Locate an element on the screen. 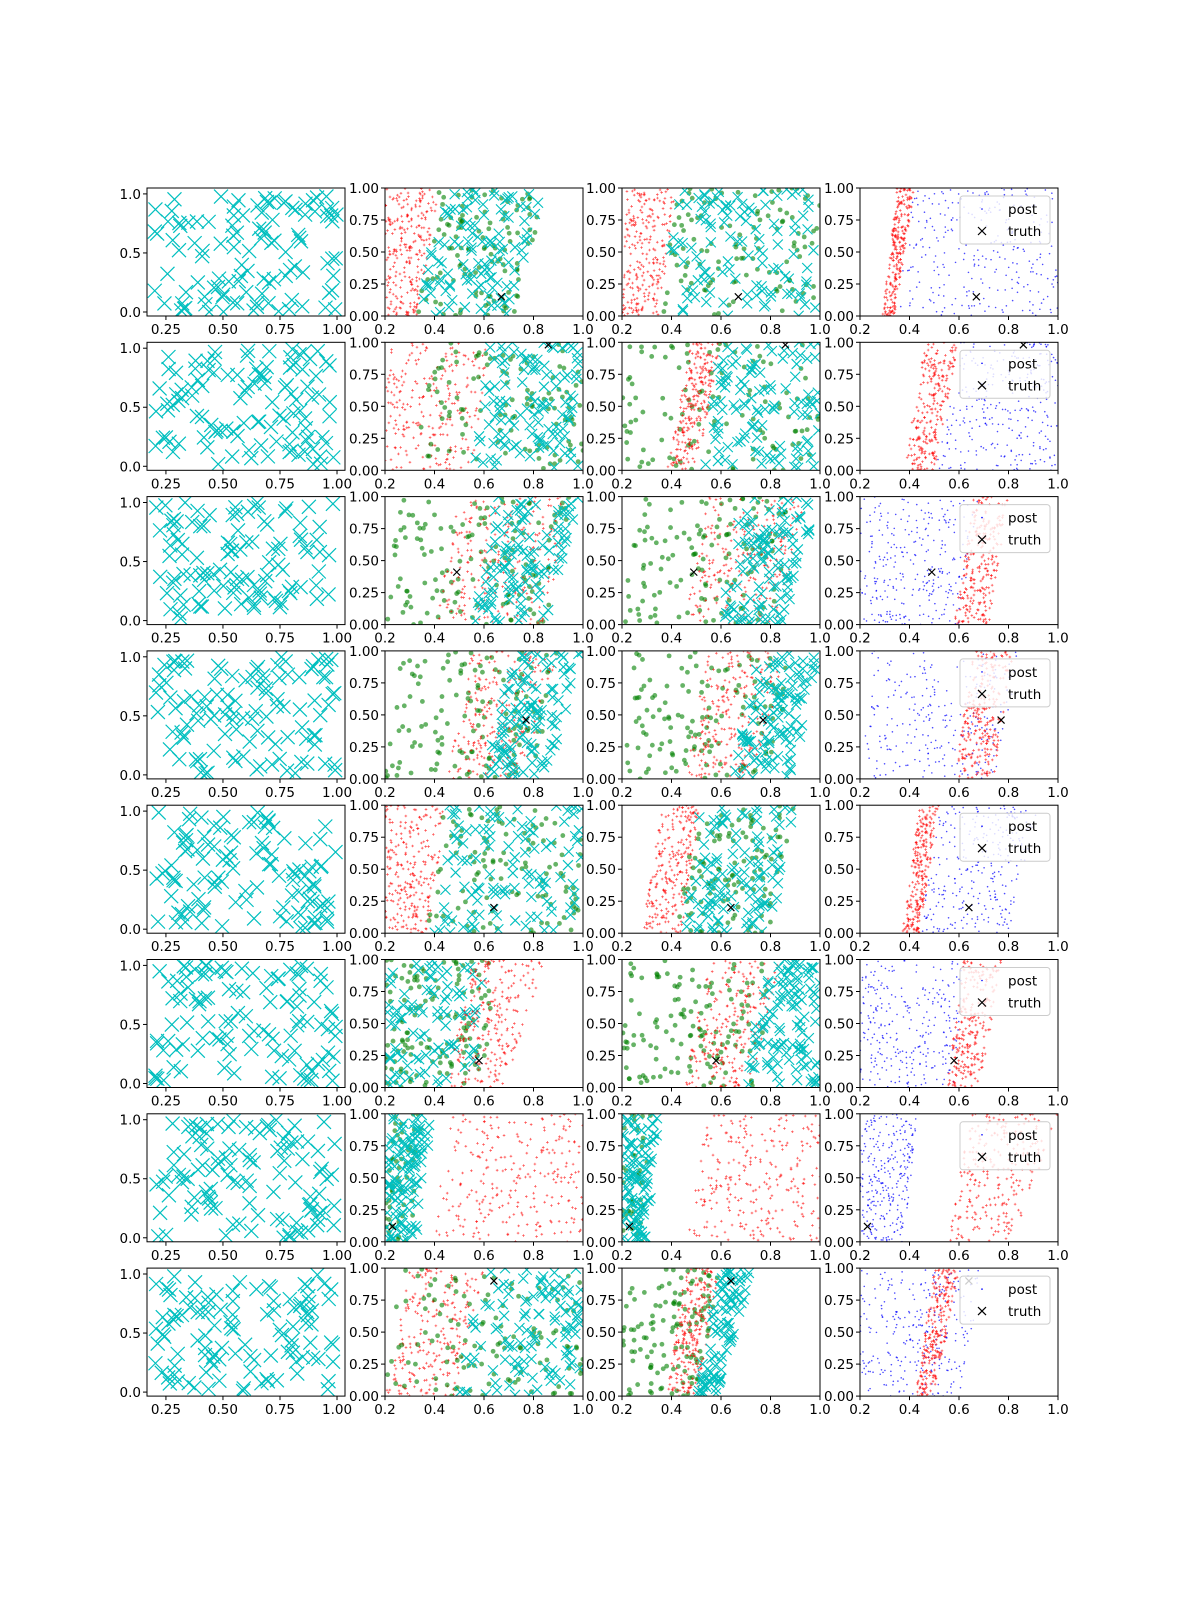 This screenshot has width=1200, height=1604. x-tick-label: 0.75 is located at coordinates (280, 484).